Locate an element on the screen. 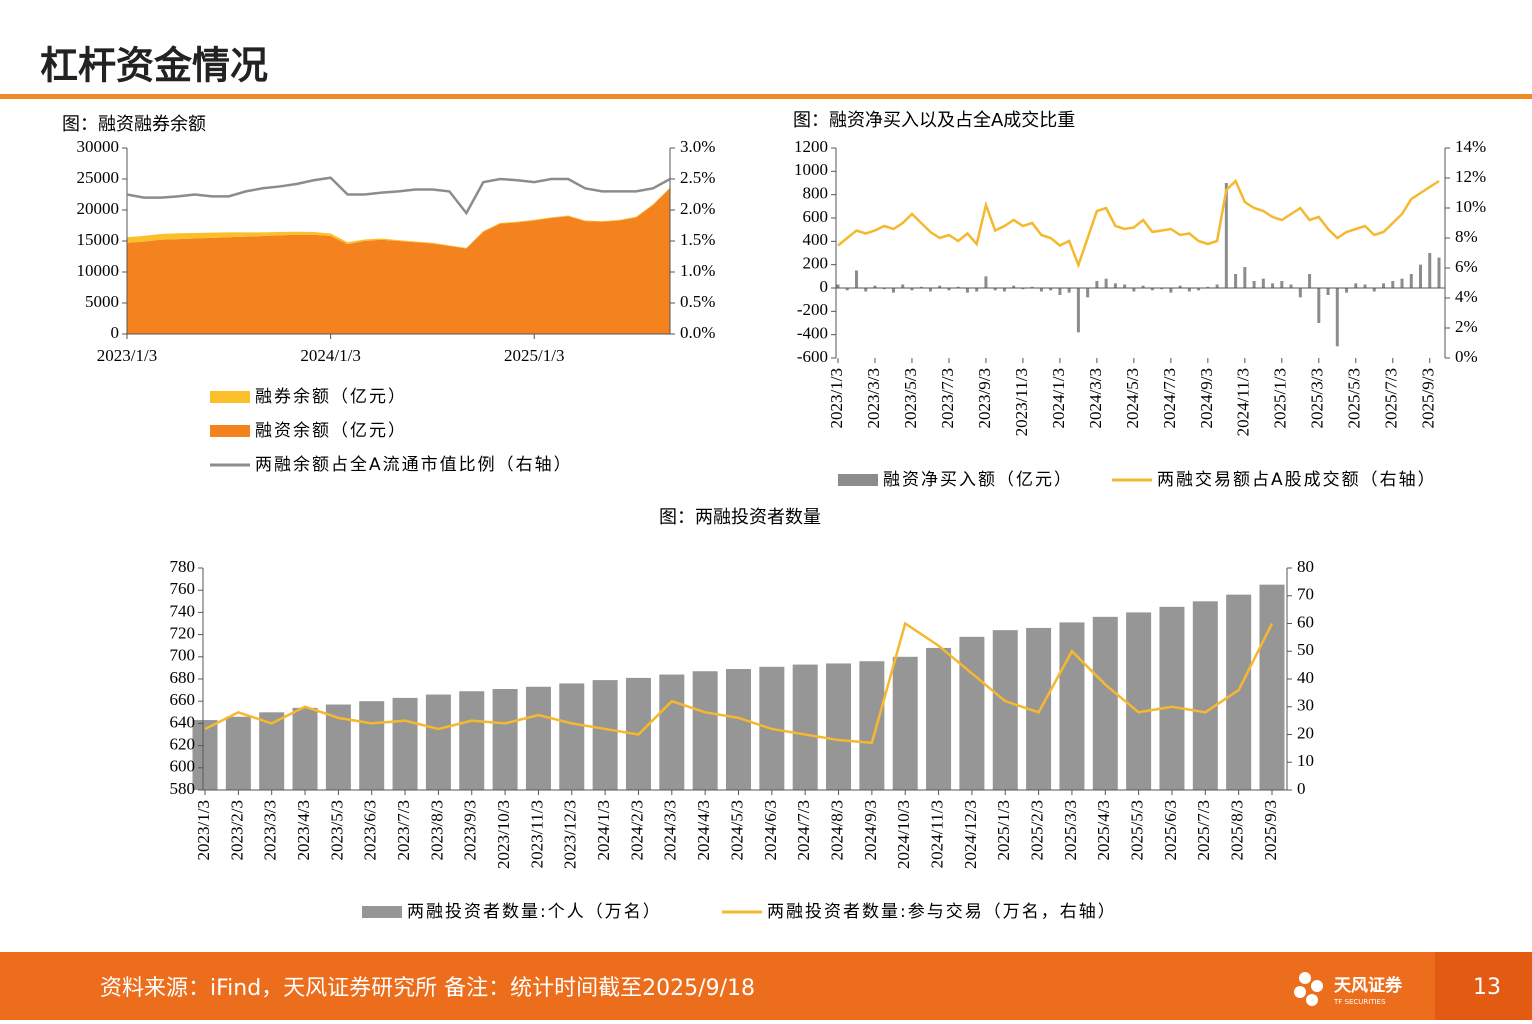  y2-tick-label: 0% is located at coordinates (1466, 356).